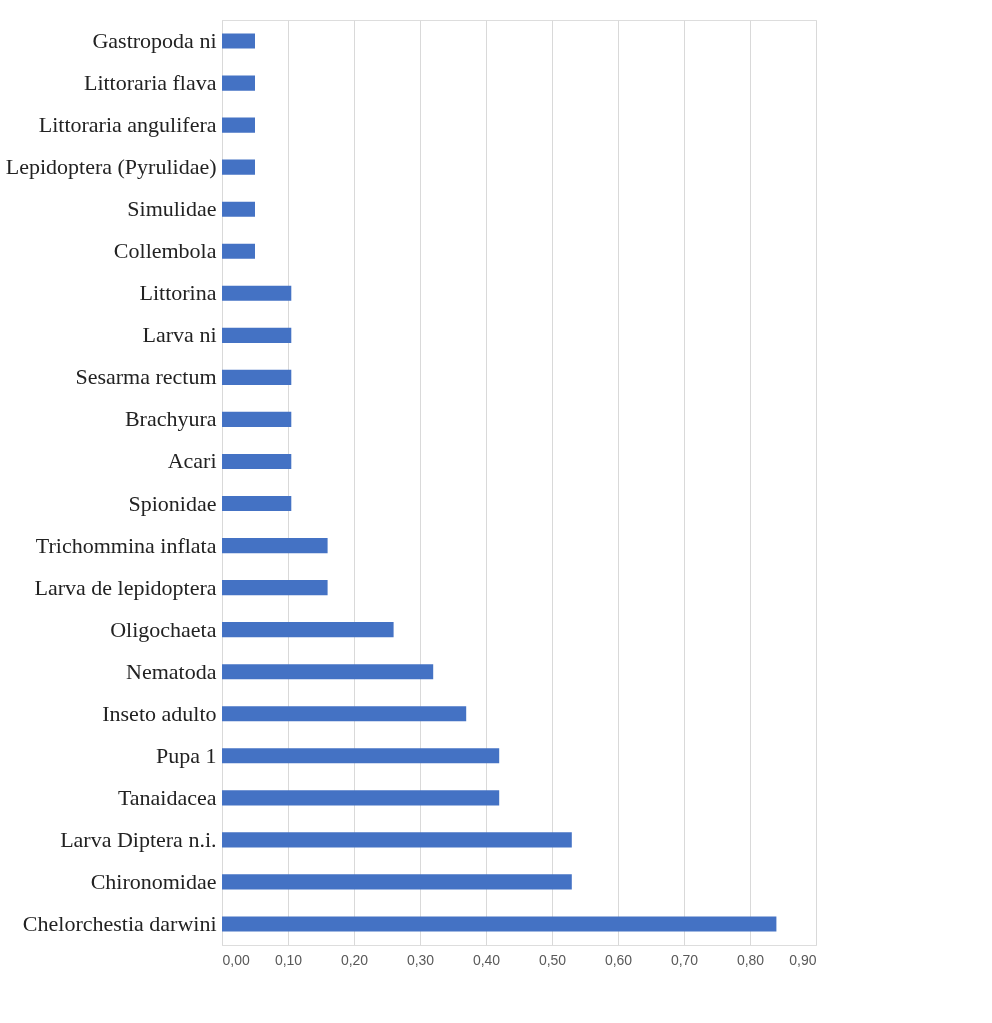 The height and width of the screenshot is (1023, 992). Describe the element at coordinates (618, 959) in the screenshot. I see `x-tick-label: 0,60` at that location.